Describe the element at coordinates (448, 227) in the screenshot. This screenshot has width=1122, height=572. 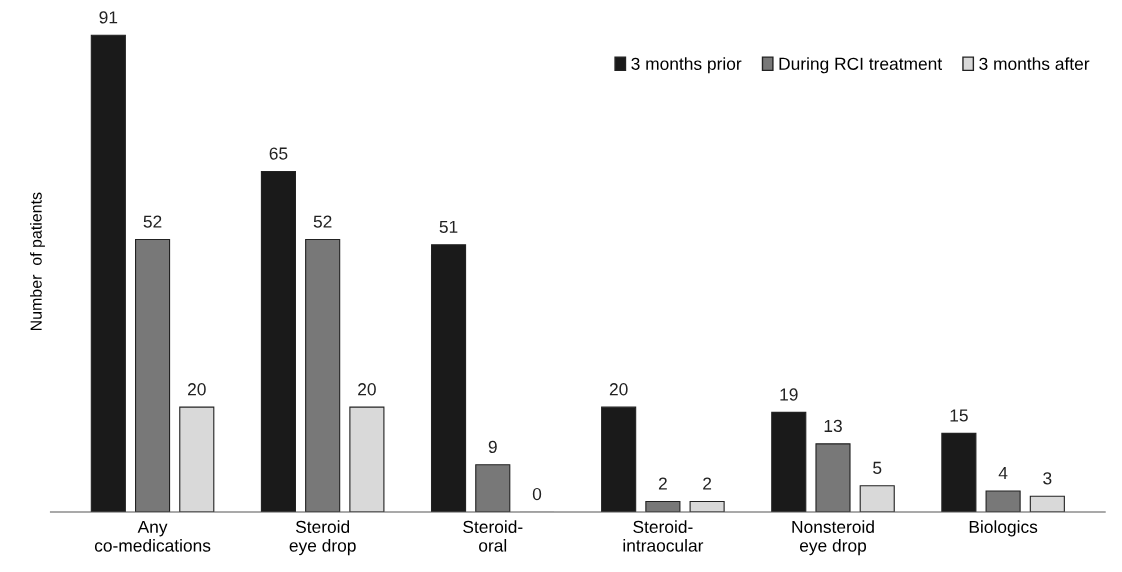
I see `data-label: 51` at that location.